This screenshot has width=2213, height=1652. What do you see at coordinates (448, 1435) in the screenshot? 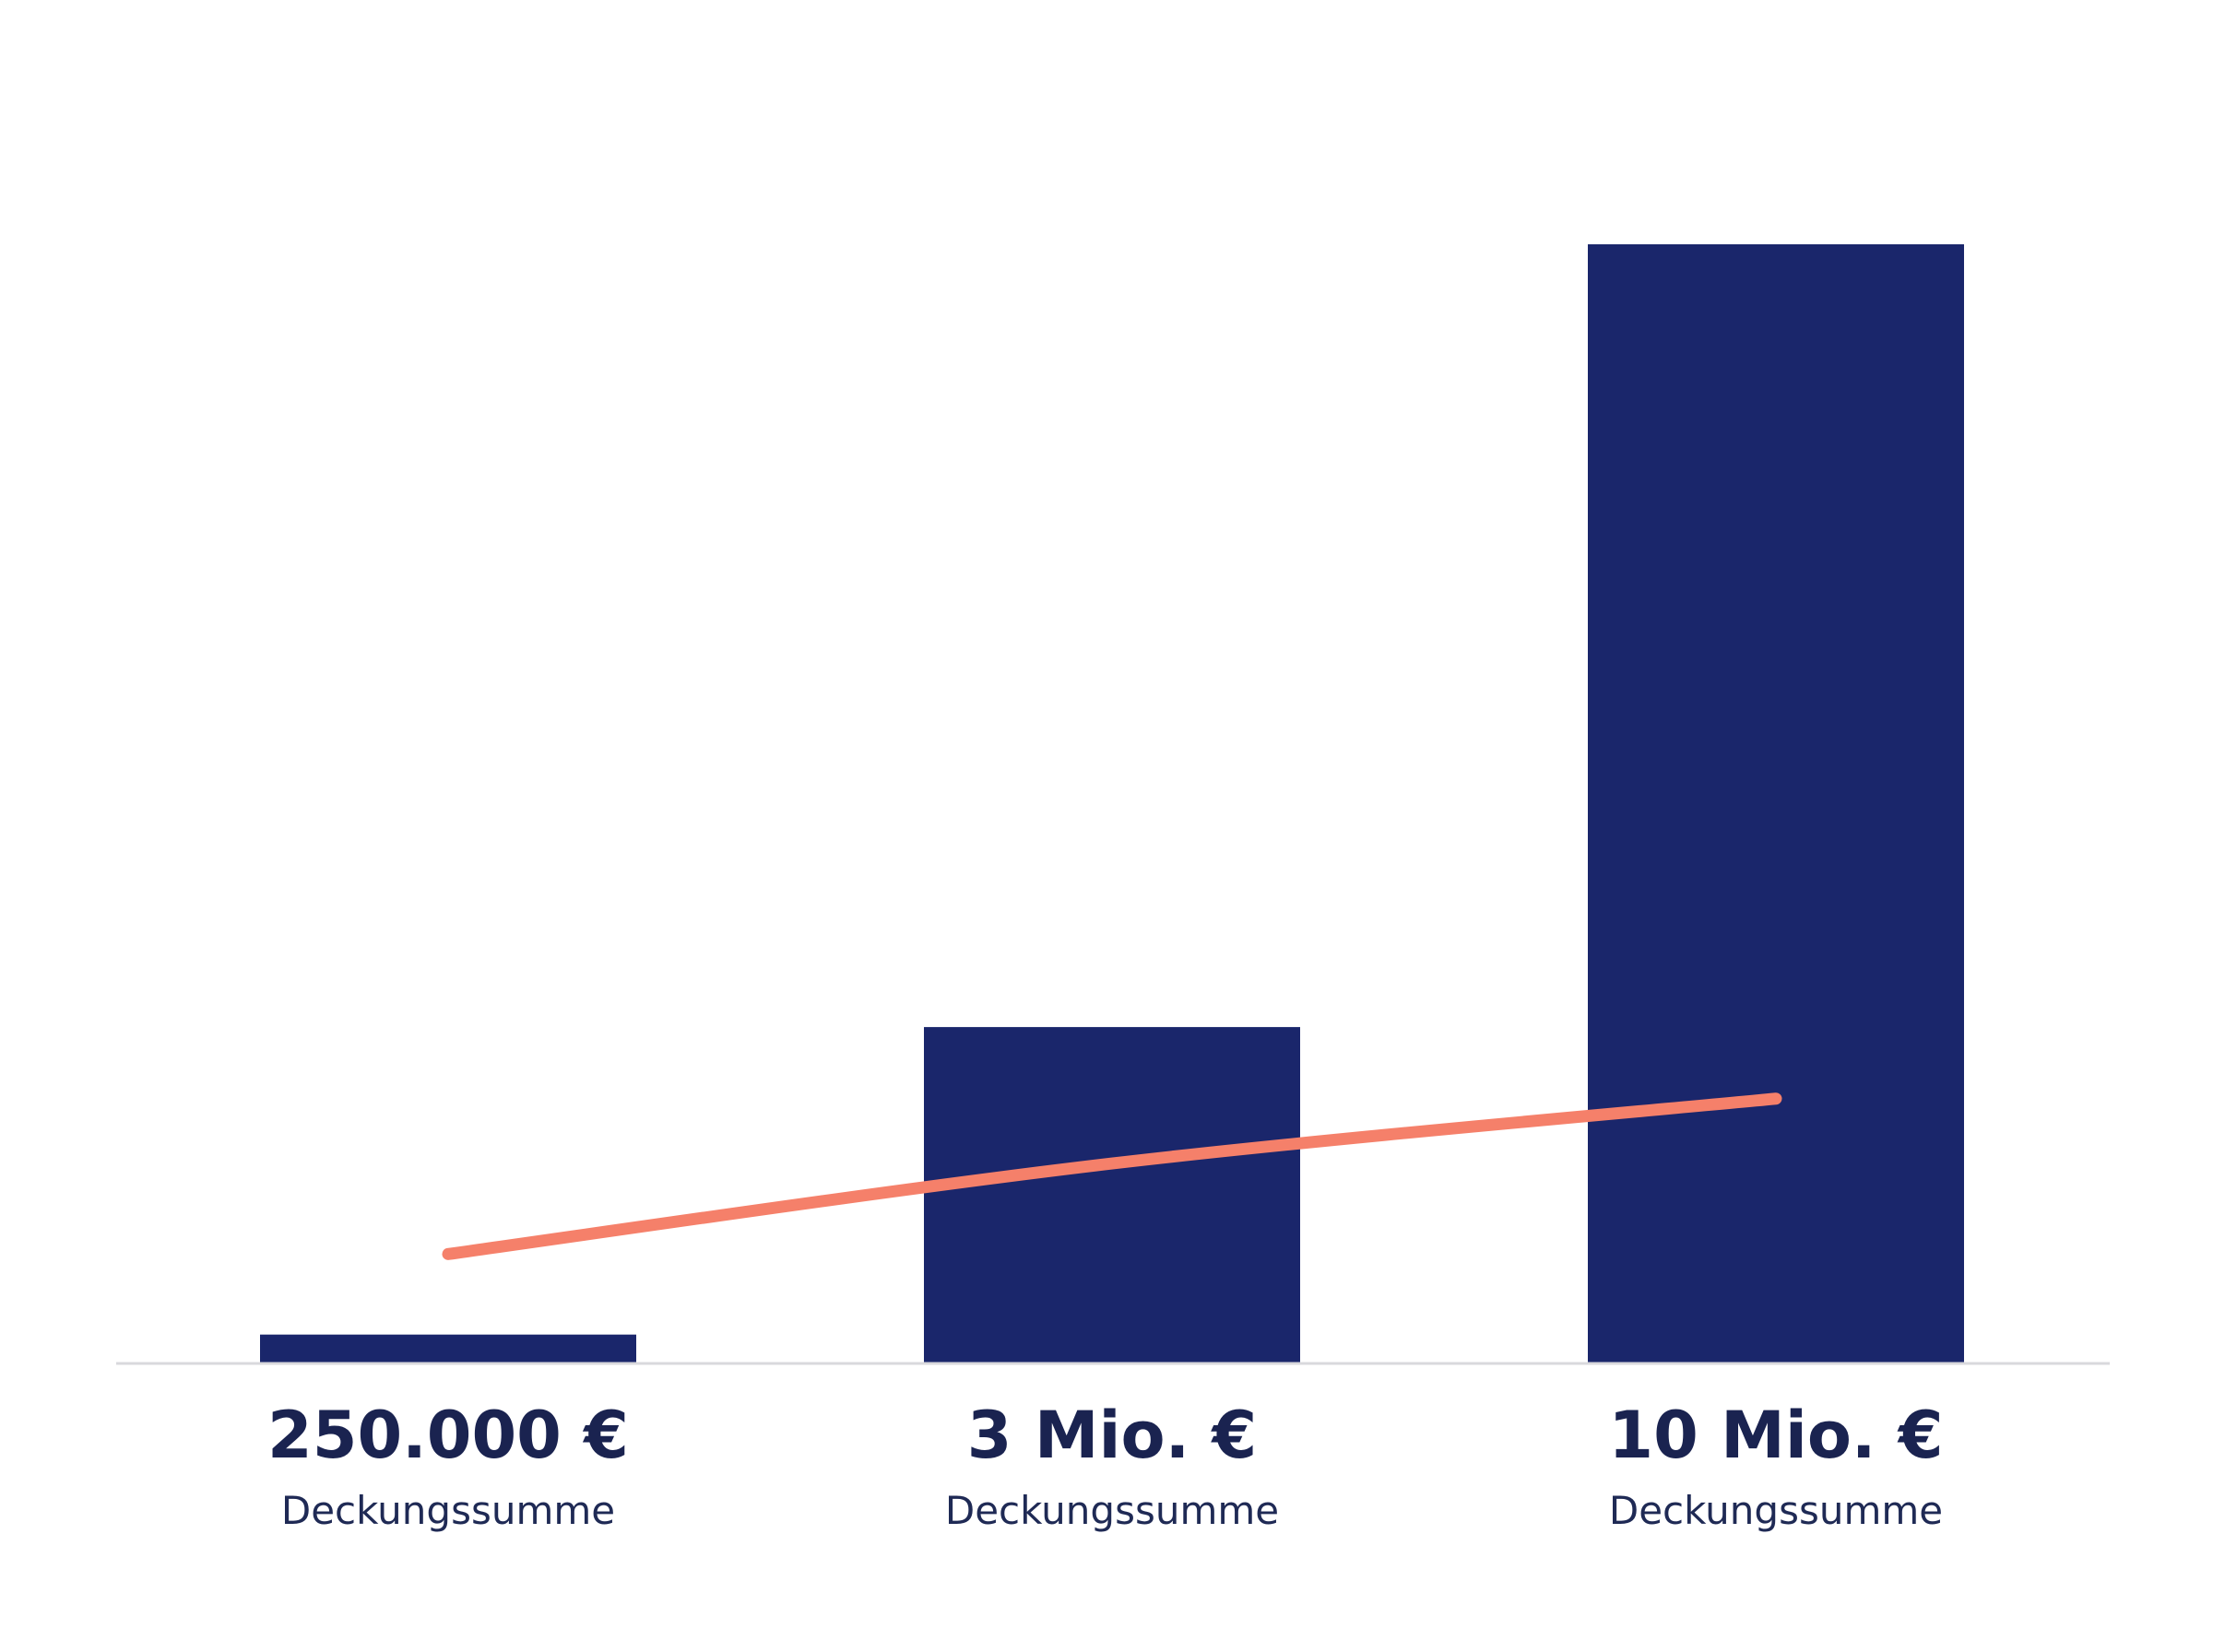
I see `category-label-1: 250.000 €` at bounding box center [448, 1435].